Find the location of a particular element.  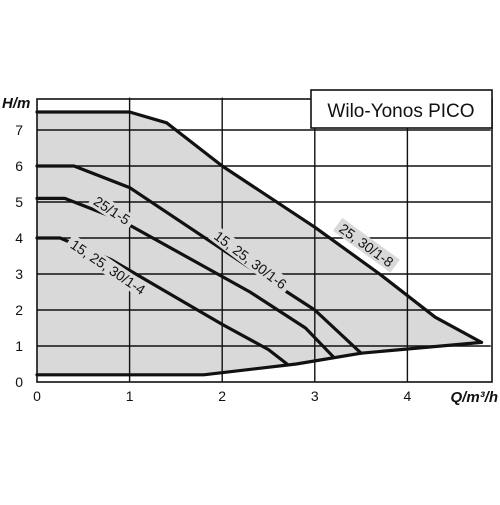

y-axis-label: H/m is located at coordinates (16, 103).